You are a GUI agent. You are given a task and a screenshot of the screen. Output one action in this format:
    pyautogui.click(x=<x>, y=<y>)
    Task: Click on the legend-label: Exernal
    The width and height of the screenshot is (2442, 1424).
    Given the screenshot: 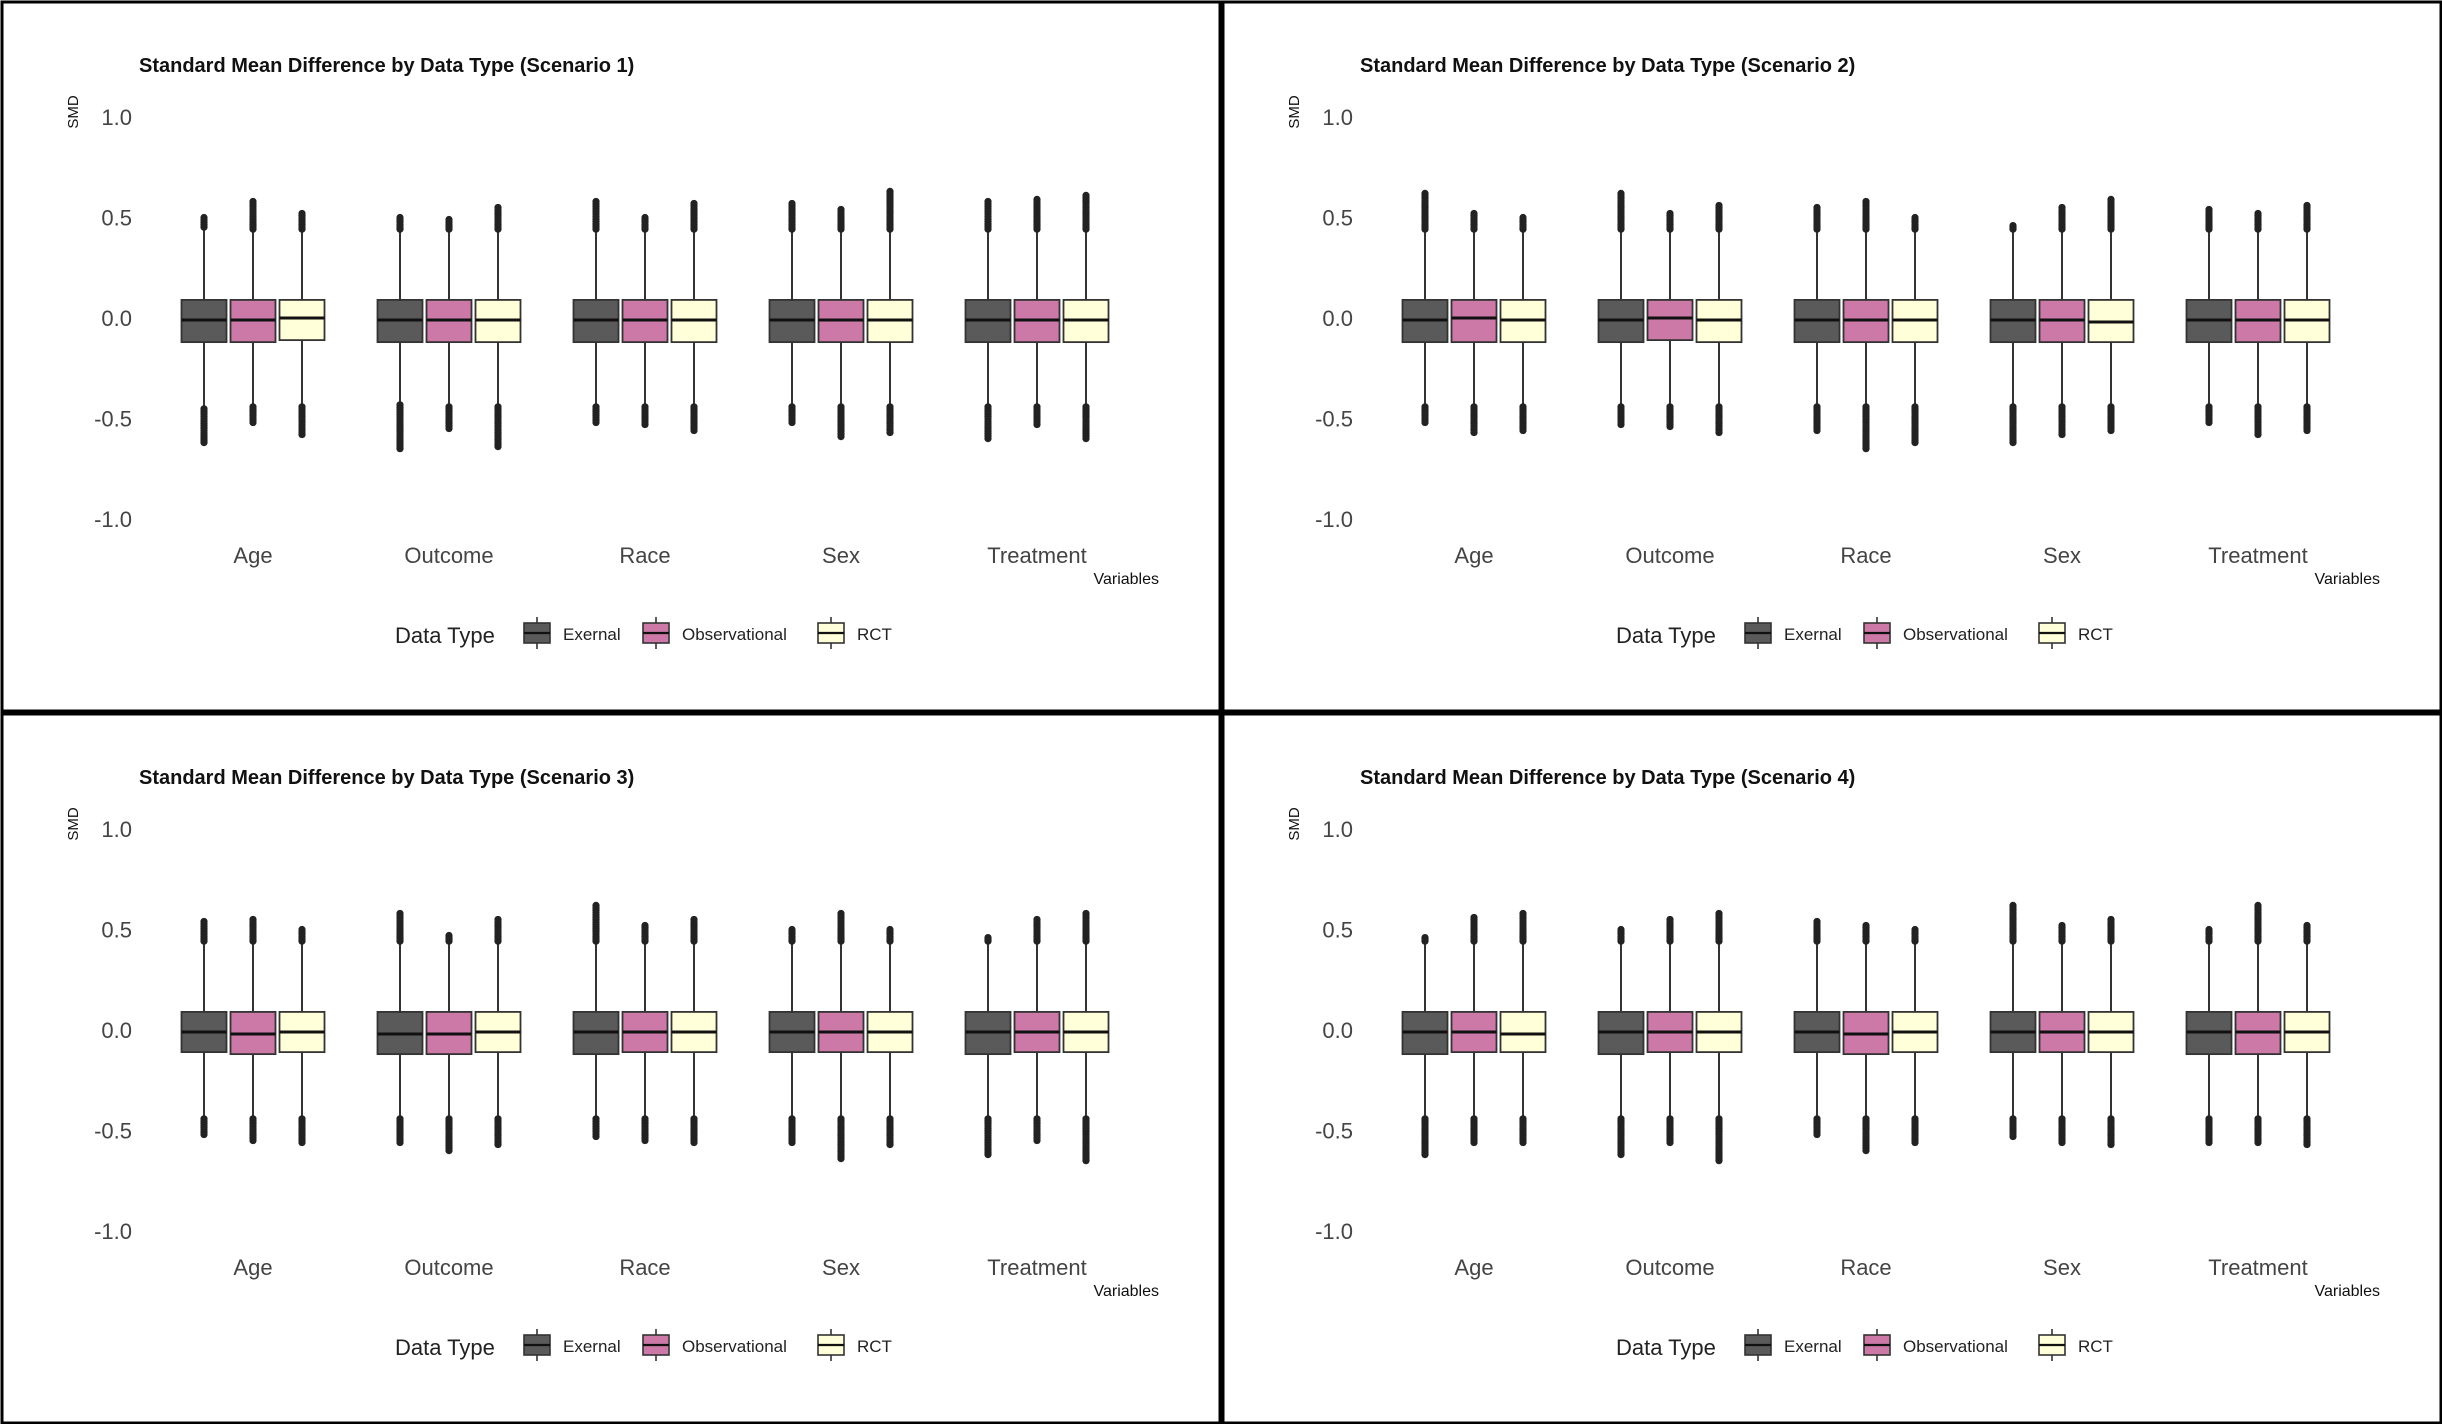 What is the action you would take?
    pyautogui.click(x=592, y=634)
    